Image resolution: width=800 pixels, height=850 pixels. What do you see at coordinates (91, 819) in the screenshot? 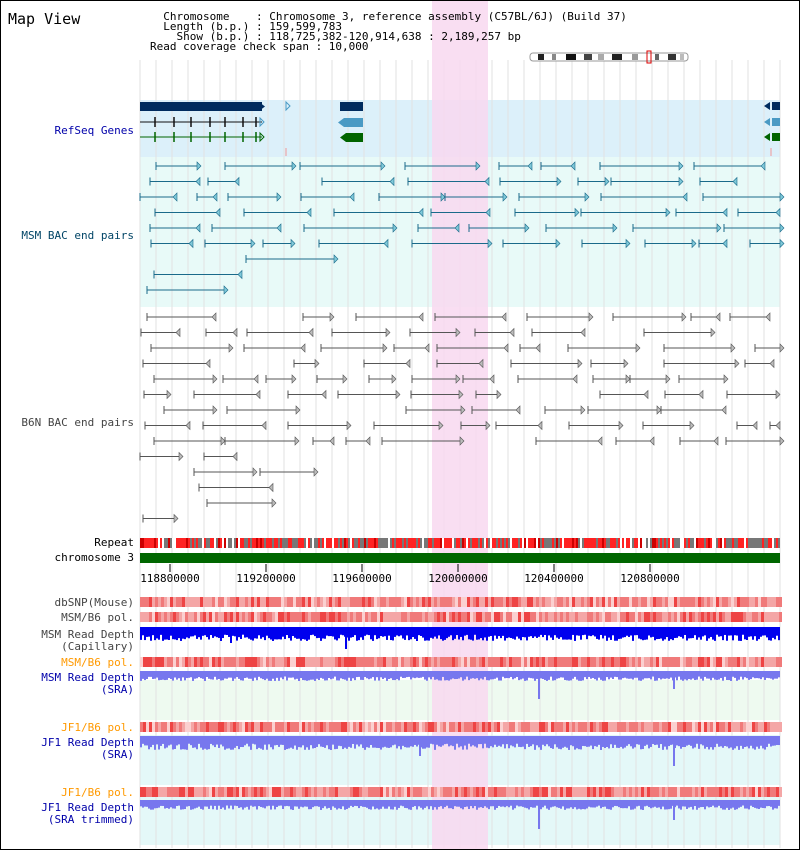
I see `track-label-jf1_depth_trim-2: (SRA trimmed)` at bounding box center [91, 819].